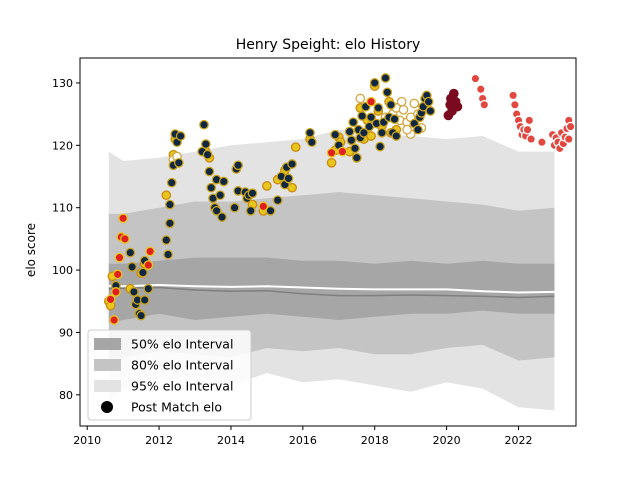 This screenshot has height=480, width=640. I want to click on x-tick-label: 2018, so click(375, 440).